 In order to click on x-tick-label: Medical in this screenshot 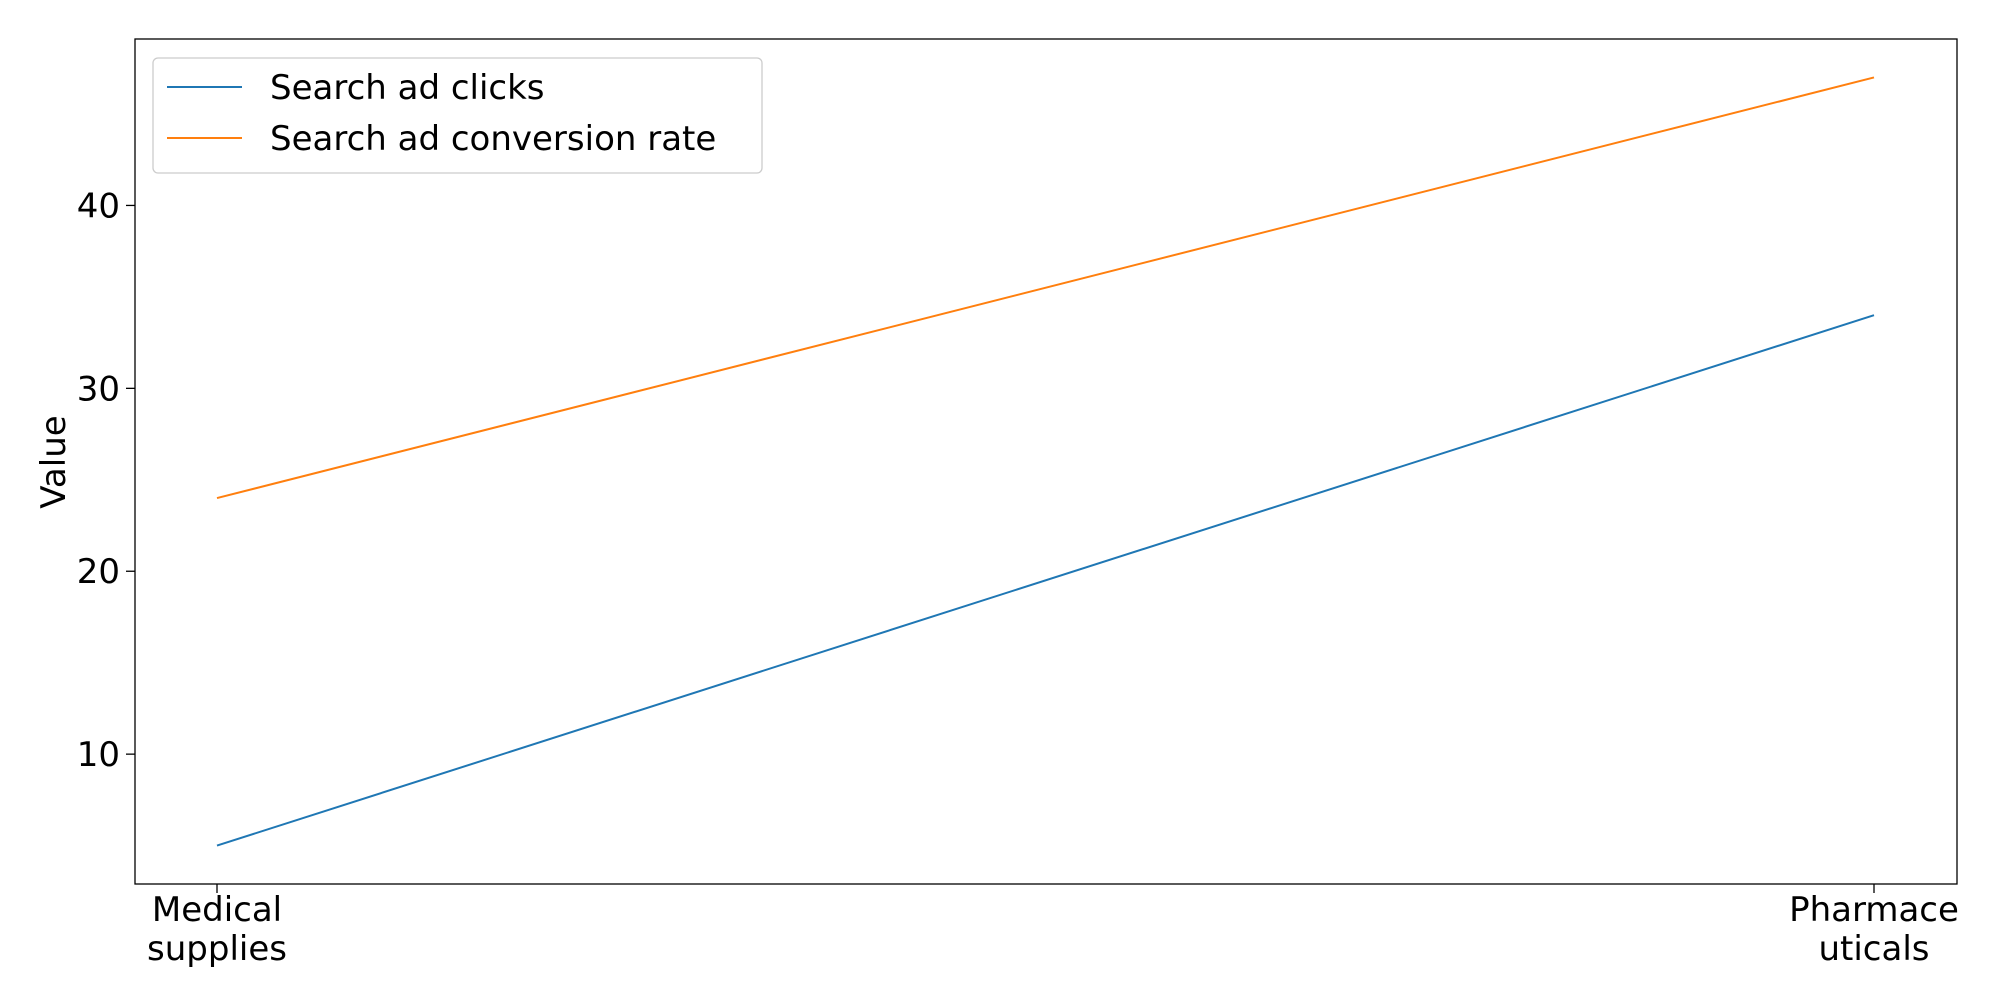, I will do `click(217, 910)`.